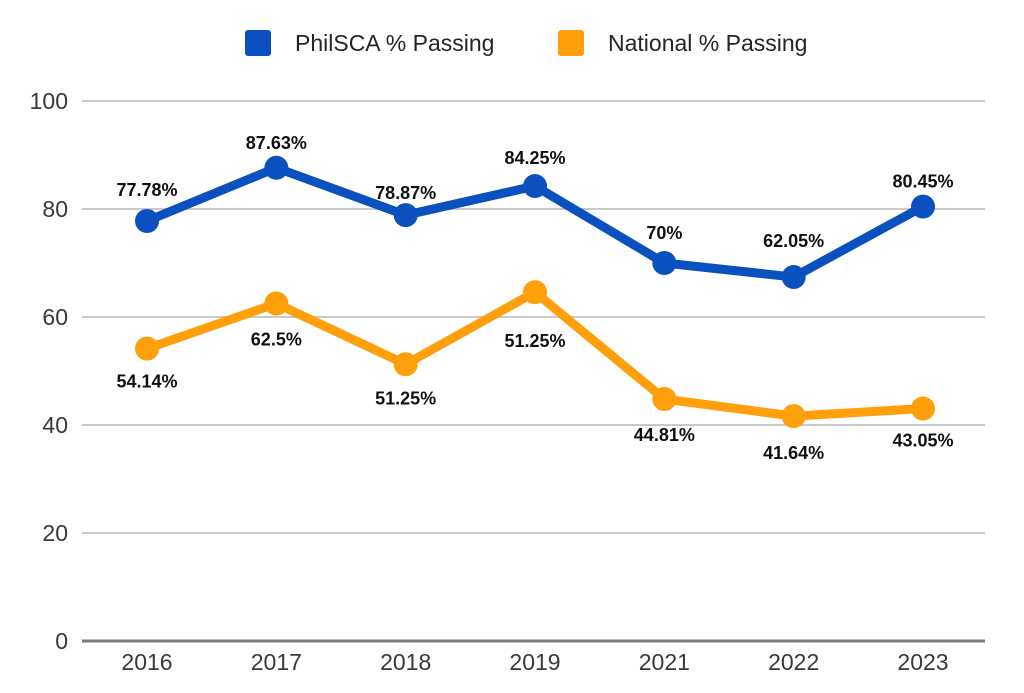  What do you see at coordinates (664, 662) in the screenshot?
I see `x-tick-label: 2021` at bounding box center [664, 662].